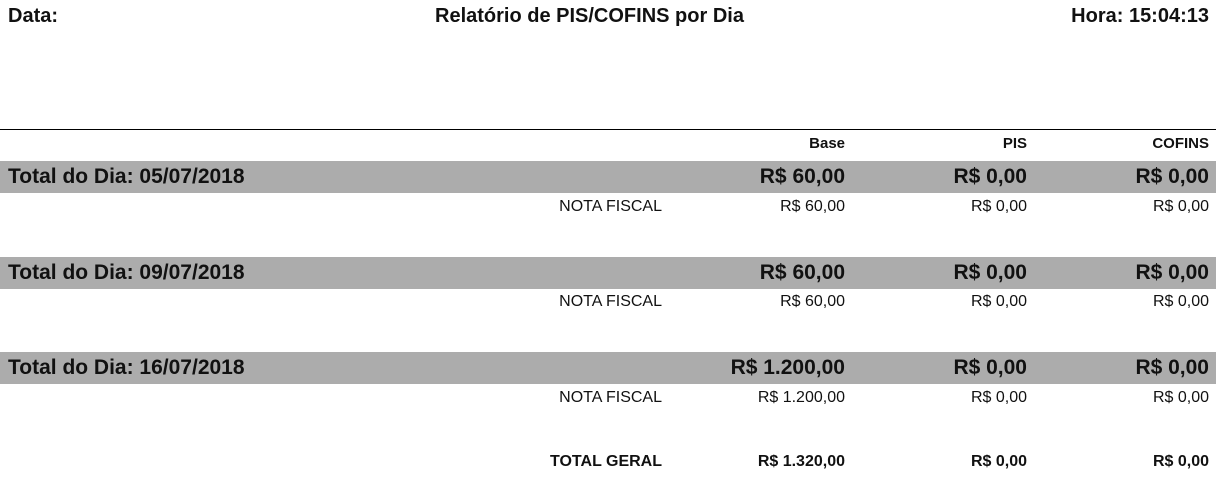  I want to click on grand-total-pis: R$ 0,00, so click(998, 461).